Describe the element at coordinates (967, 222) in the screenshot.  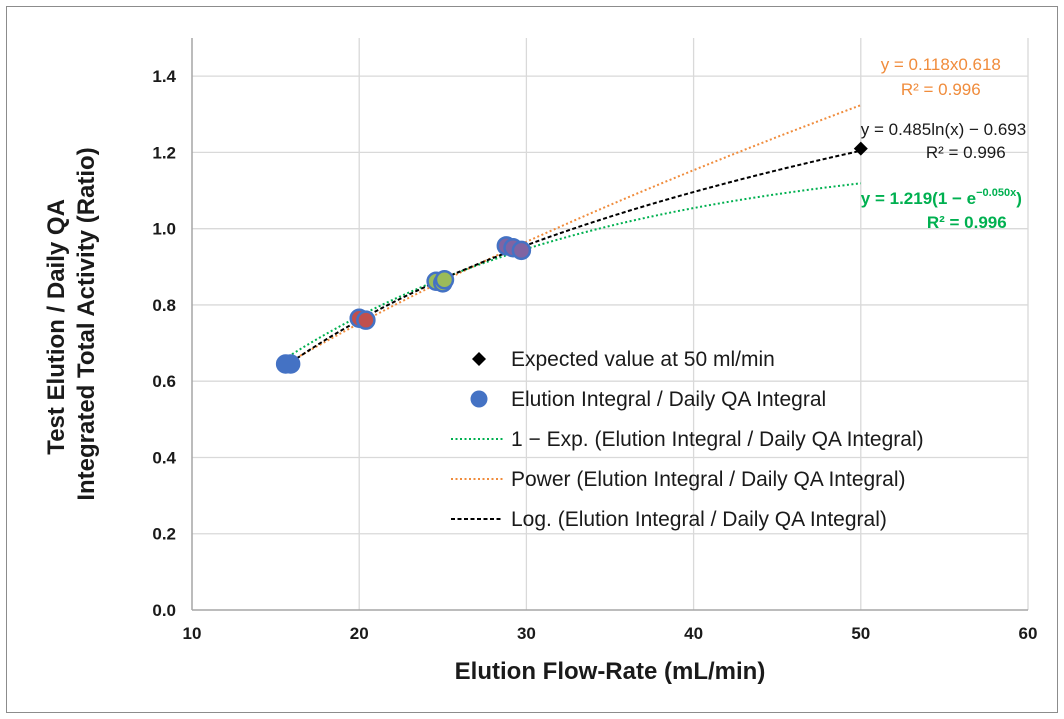
I see `exp-r-squared: R² = 0.996` at that location.